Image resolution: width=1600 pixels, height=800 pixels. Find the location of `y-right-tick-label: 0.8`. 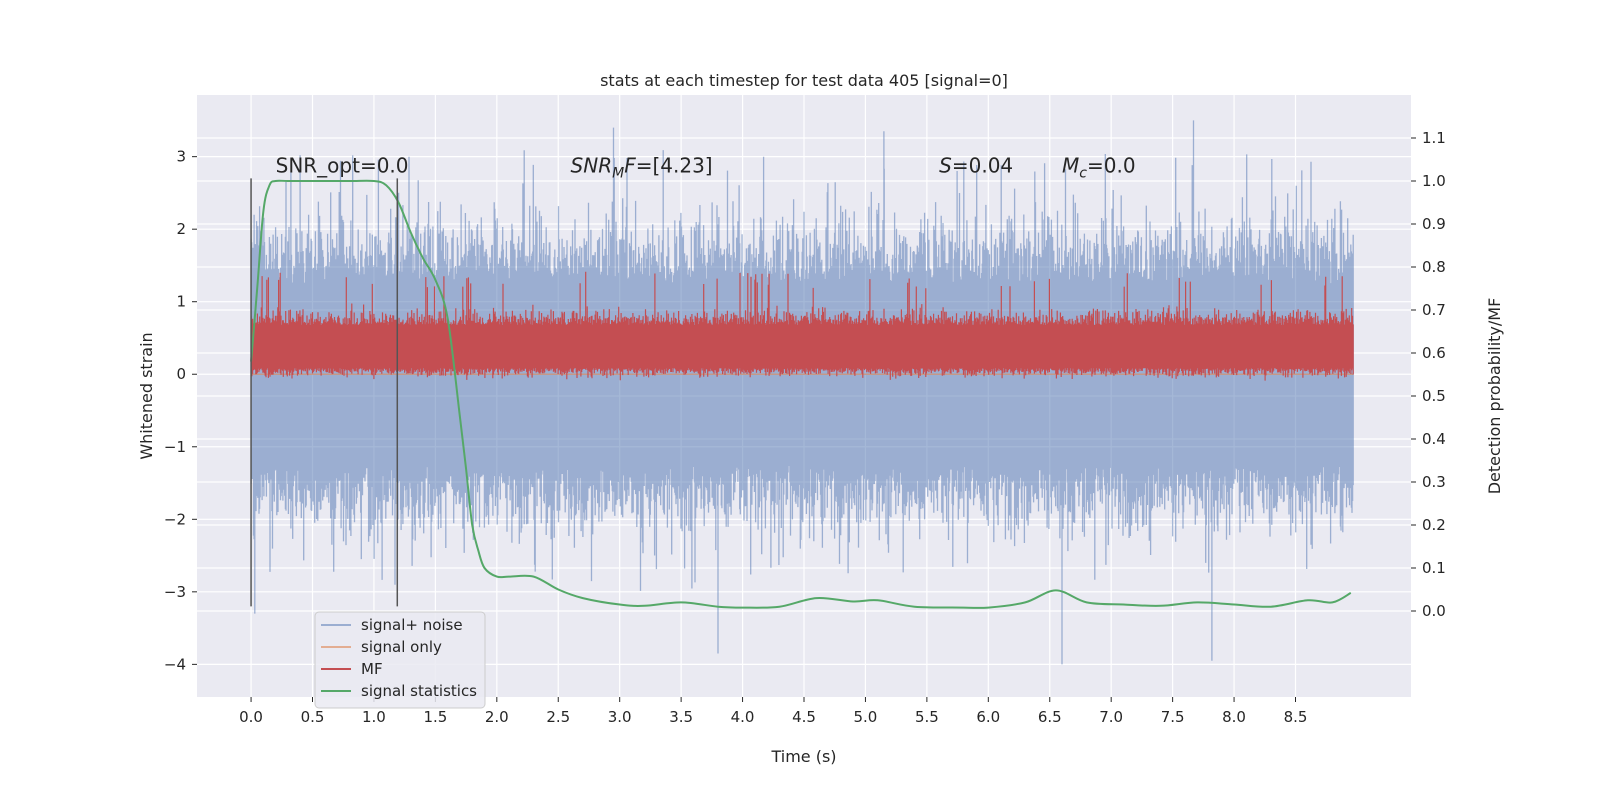

y-right-tick-label: 0.8 is located at coordinates (1434, 267).